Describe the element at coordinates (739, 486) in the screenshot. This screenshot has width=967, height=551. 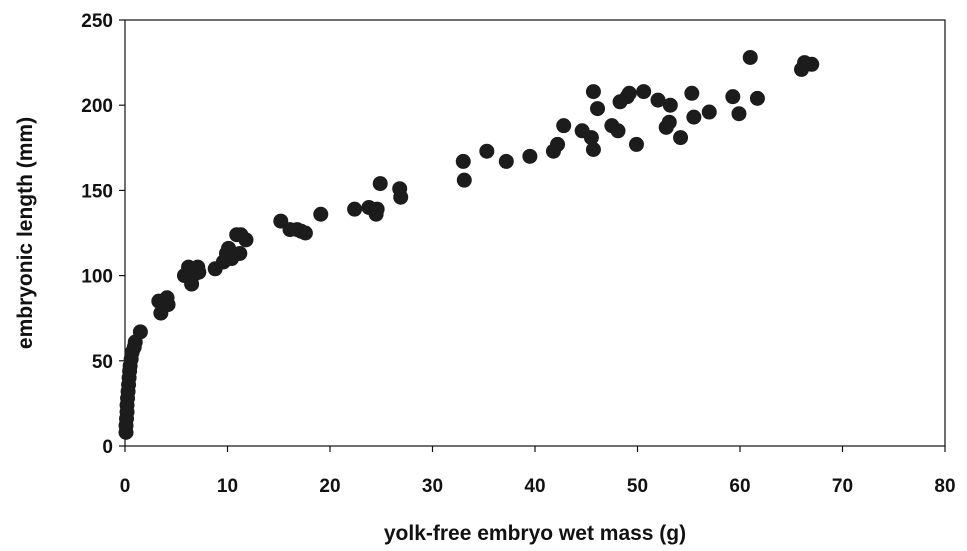
I see `x-tick-label: 60` at that location.